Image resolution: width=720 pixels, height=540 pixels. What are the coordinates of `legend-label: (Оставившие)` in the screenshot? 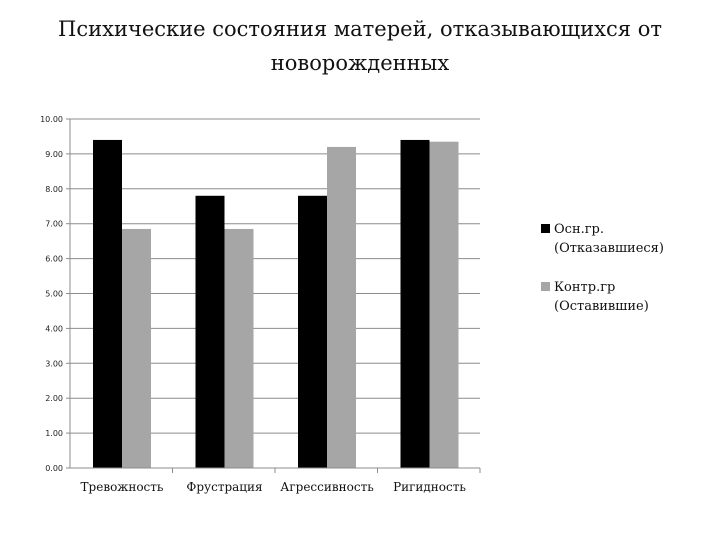 It's located at (601, 306).